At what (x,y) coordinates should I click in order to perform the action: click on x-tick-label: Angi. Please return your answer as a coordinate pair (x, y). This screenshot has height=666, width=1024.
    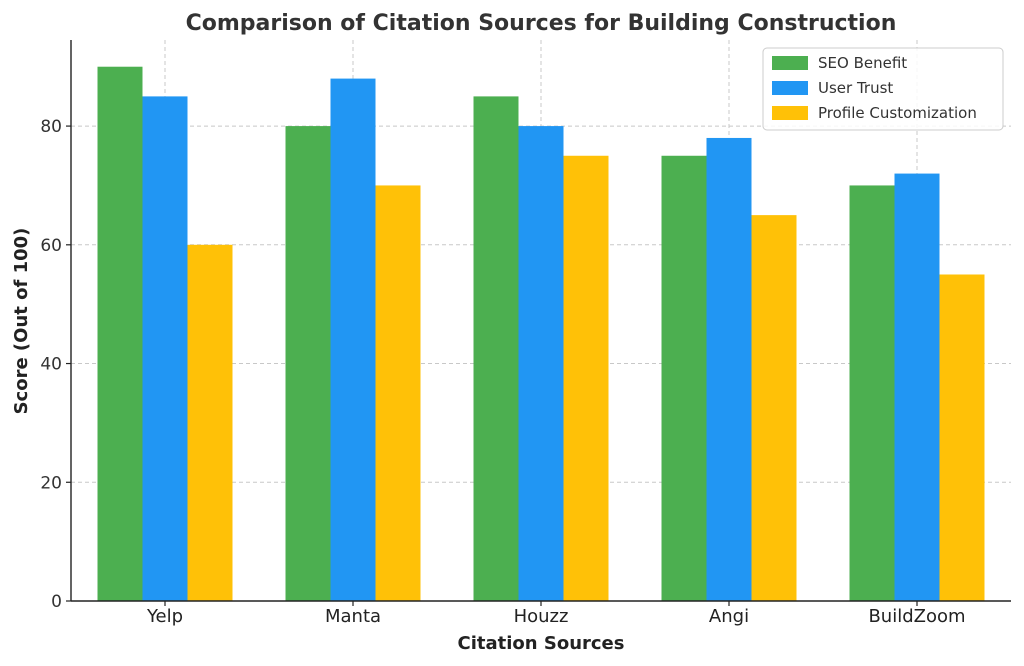
    Looking at the image, I should click on (729, 616).